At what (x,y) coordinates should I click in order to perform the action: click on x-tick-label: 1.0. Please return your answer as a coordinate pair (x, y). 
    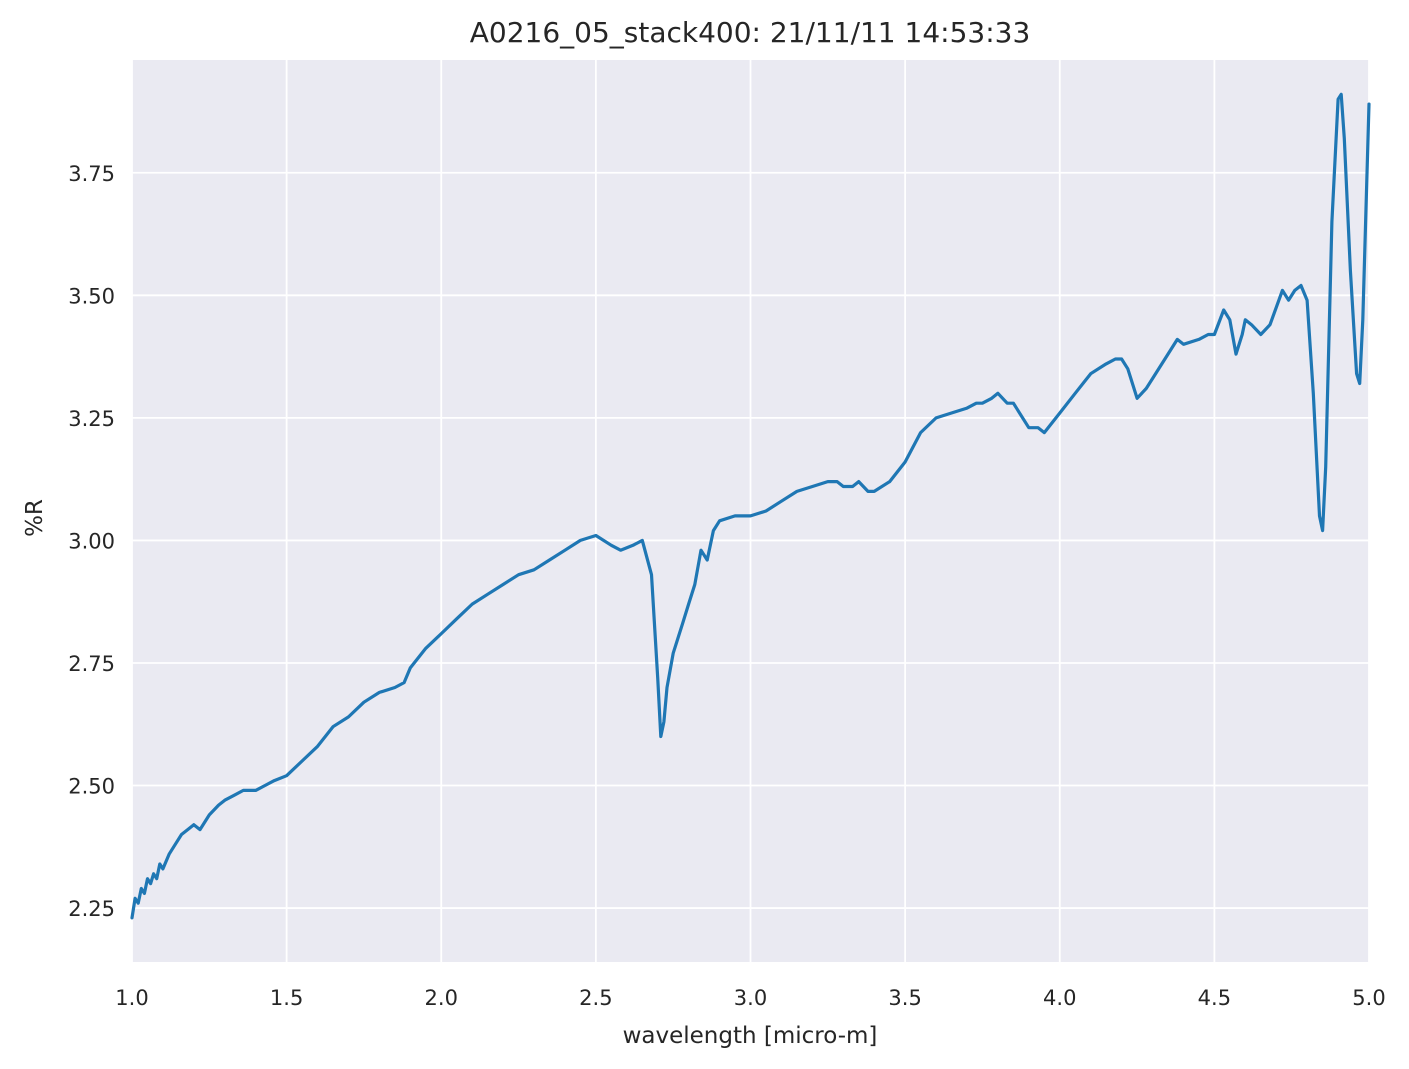
    Looking at the image, I should click on (131, 998).